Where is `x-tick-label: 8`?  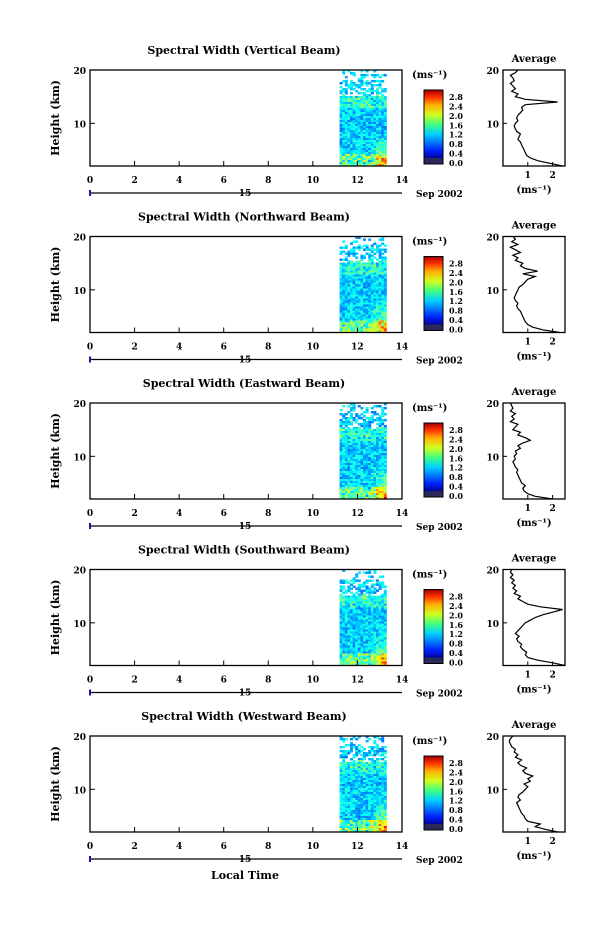
x-tick-label: 8 is located at coordinates (268, 514).